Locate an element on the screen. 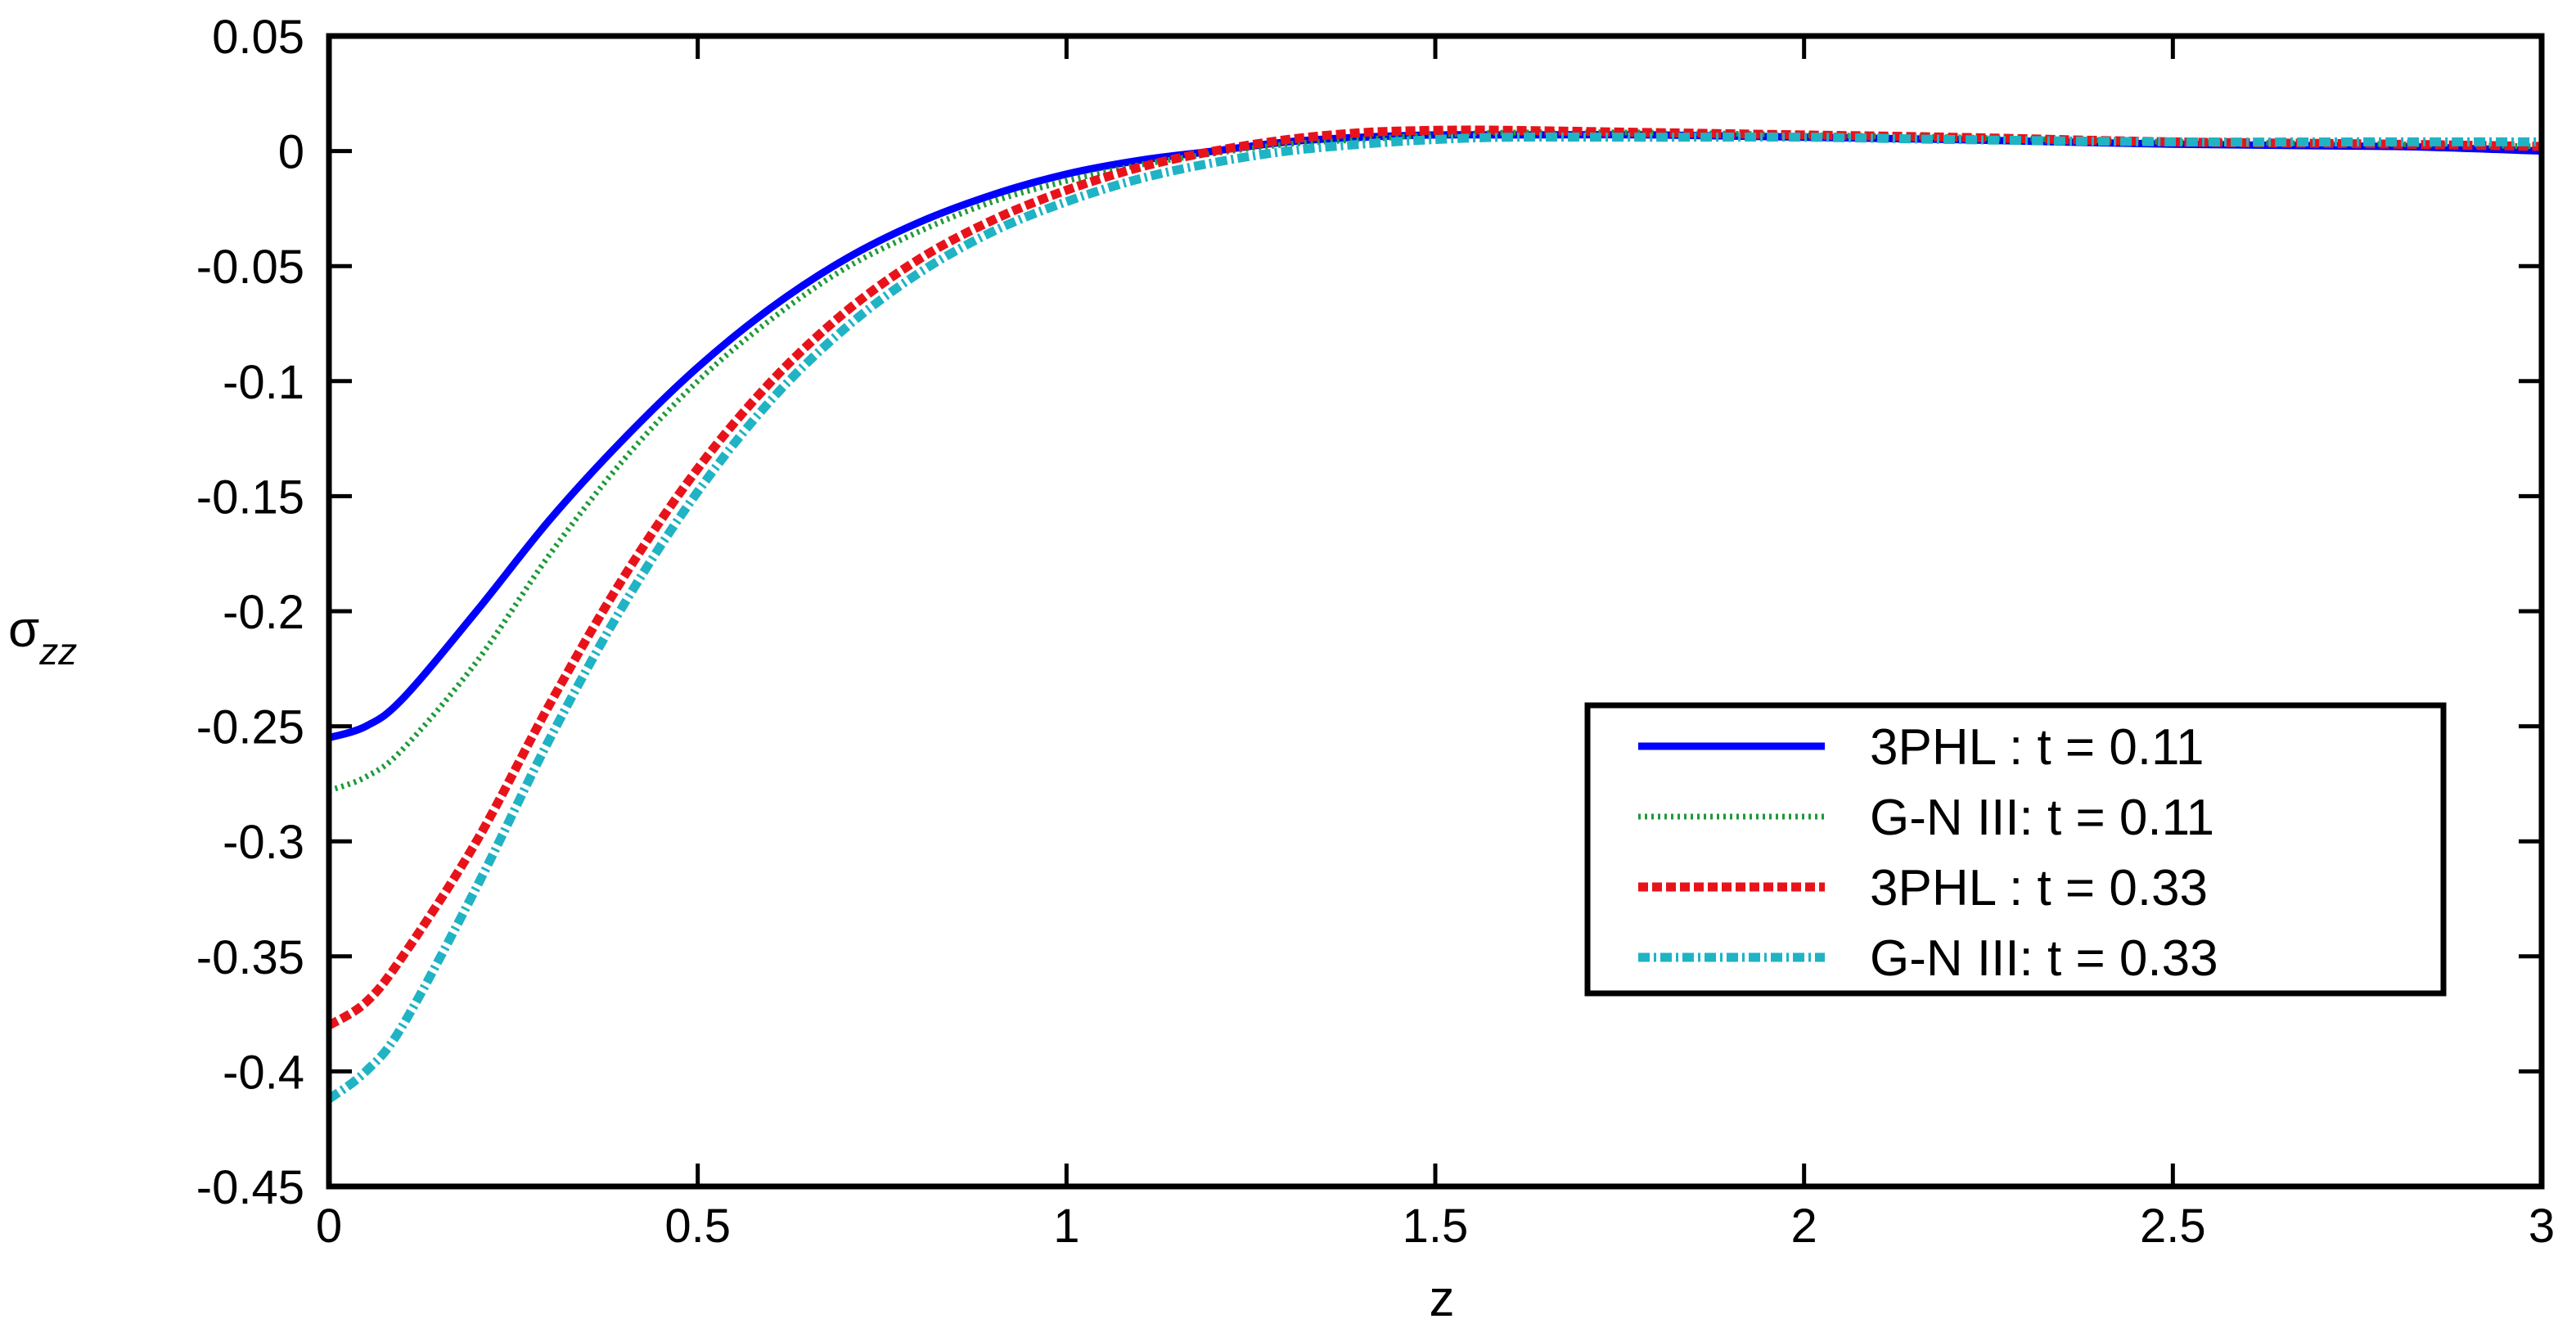 Image resolution: width=2576 pixels, height=1328 pixels. legend-label-1: 3PHL : t = 0.11 is located at coordinates (2037, 747).